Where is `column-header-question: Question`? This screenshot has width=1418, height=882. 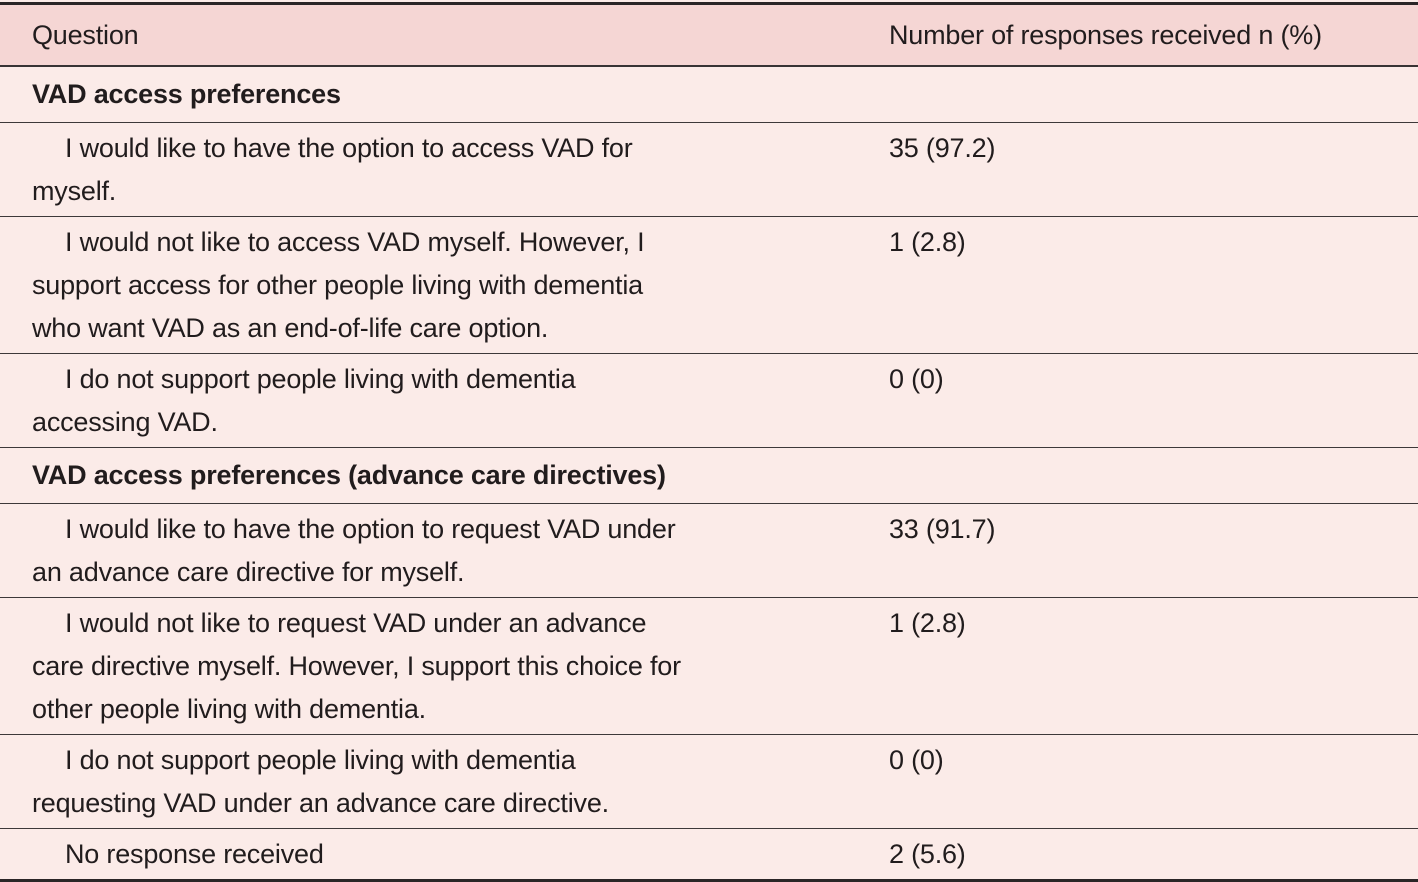 column-header-question: Question is located at coordinates (432, 35).